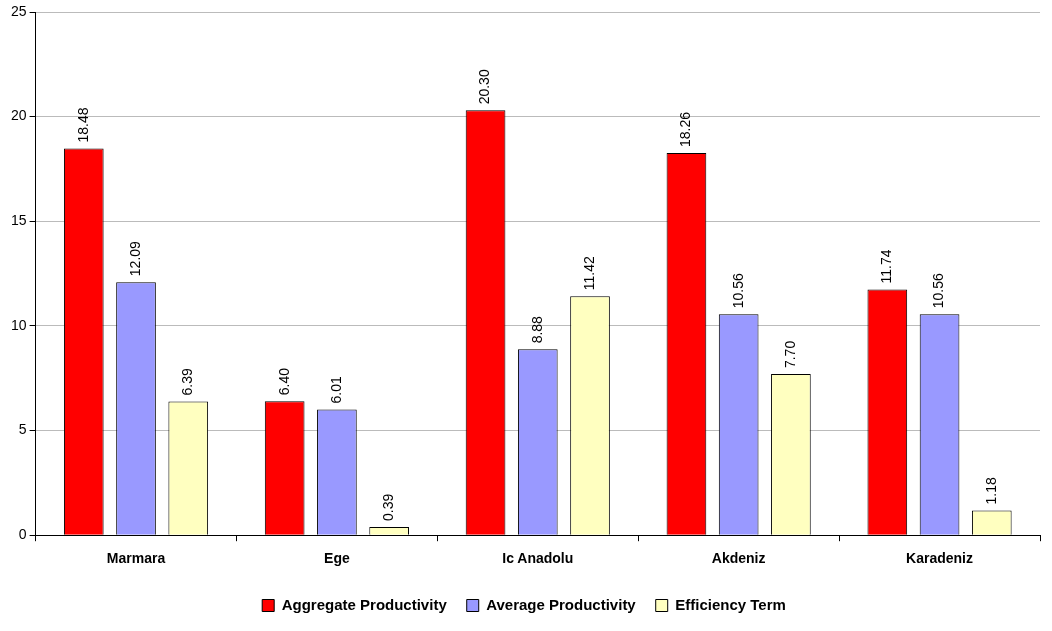 This screenshot has width=1052, height=631. I want to click on legend-label: Efficiency Term, so click(730, 604).